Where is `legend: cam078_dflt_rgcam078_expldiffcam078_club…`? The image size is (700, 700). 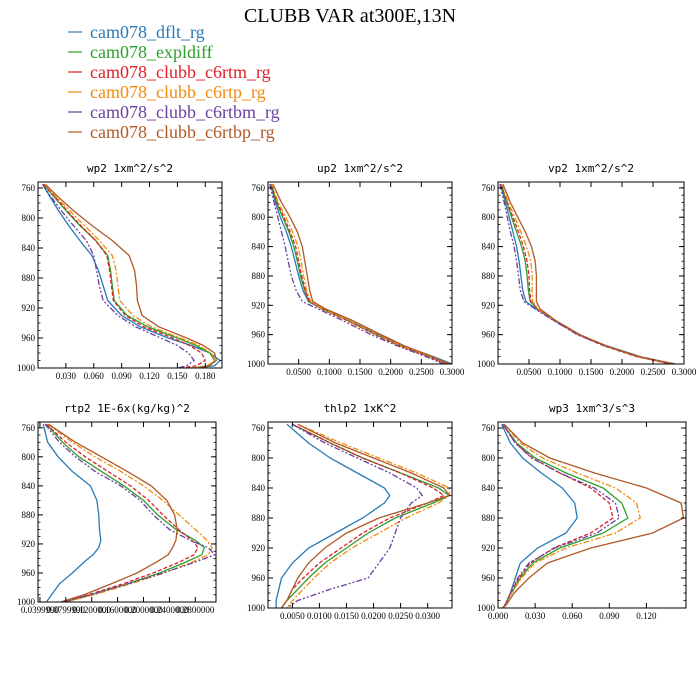
legend: cam078_dflt_rgcam078_expldiffcam078_club… is located at coordinates (174, 82).